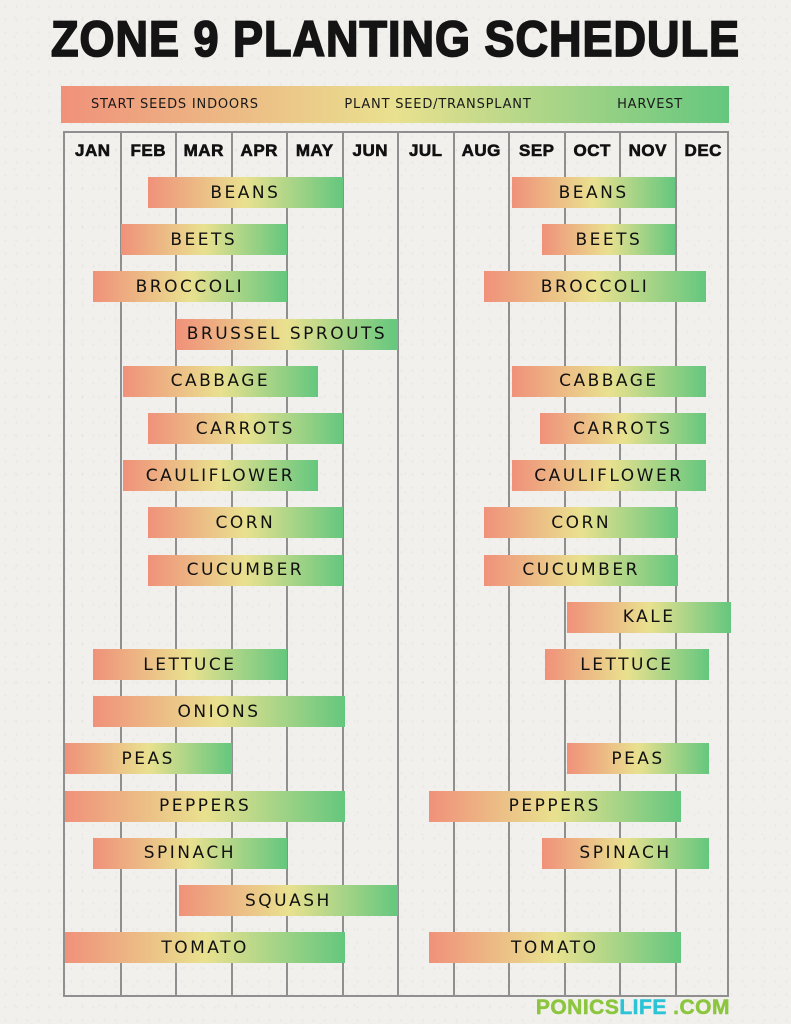 The image size is (791, 1024). What do you see at coordinates (203, 151) in the screenshot?
I see `month-header-mar: MAR` at bounding box center [203, 151].